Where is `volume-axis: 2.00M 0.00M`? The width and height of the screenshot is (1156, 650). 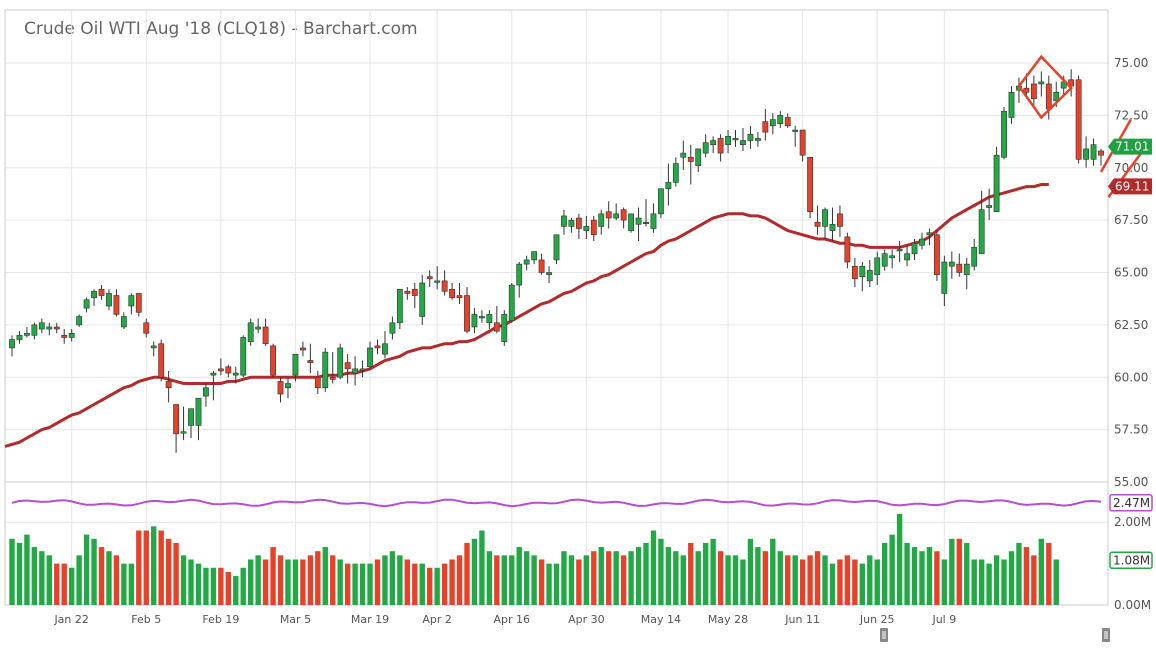 volume-axis: 2.00M 0.00M is located at coordinates (1132, 563).